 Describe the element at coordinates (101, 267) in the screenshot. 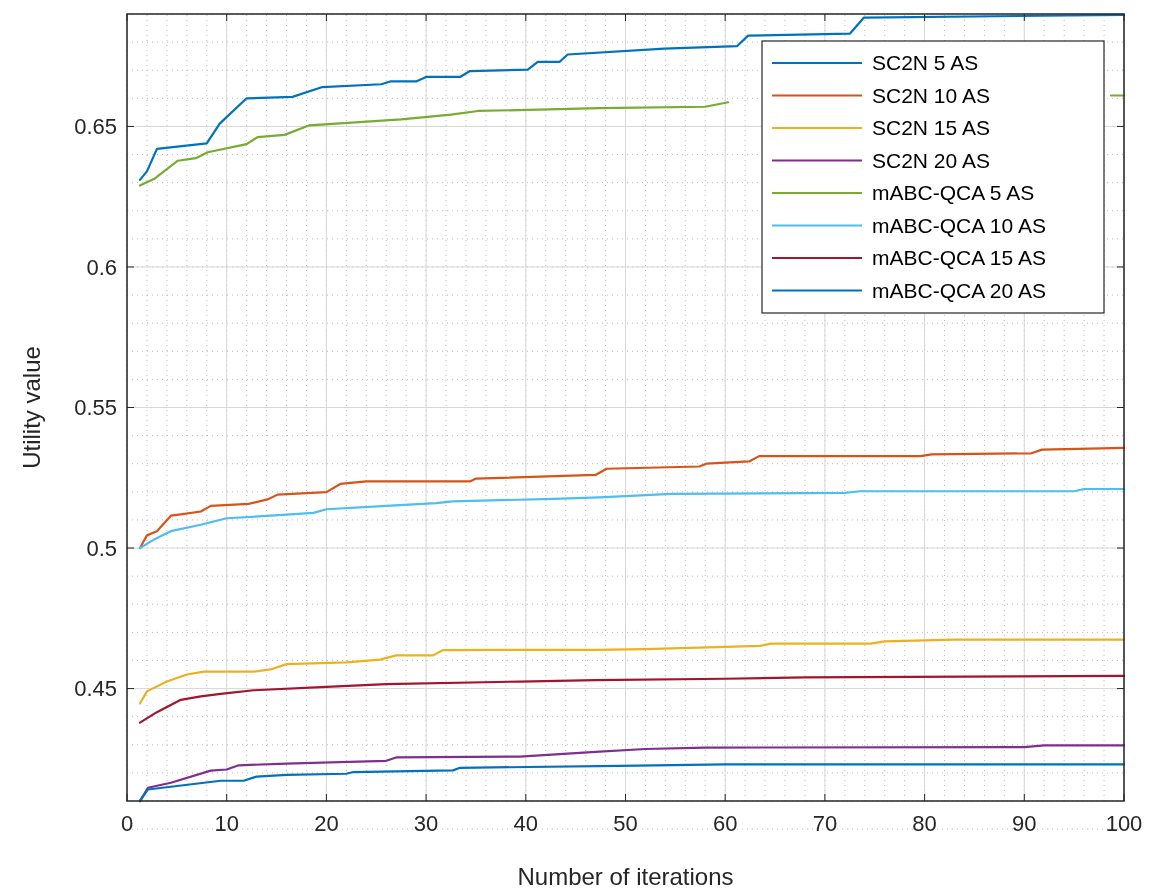

I see `y-tick-label: 0.6` at that location.